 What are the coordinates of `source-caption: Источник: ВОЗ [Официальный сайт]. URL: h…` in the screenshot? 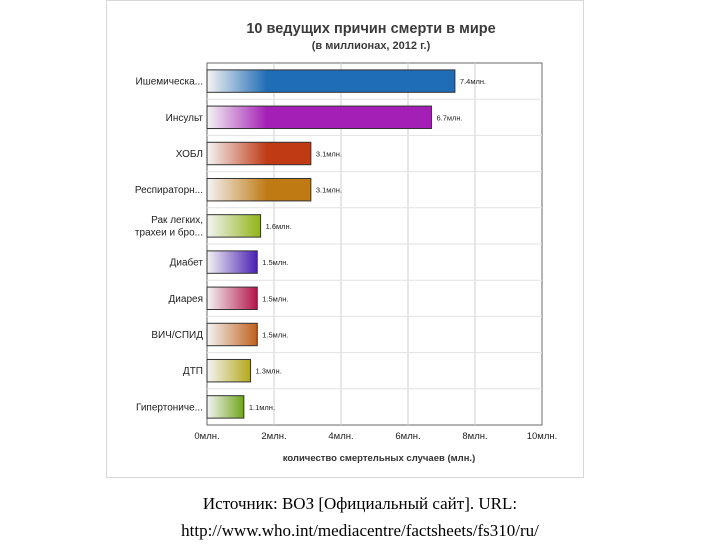 It's located at (360, 517).